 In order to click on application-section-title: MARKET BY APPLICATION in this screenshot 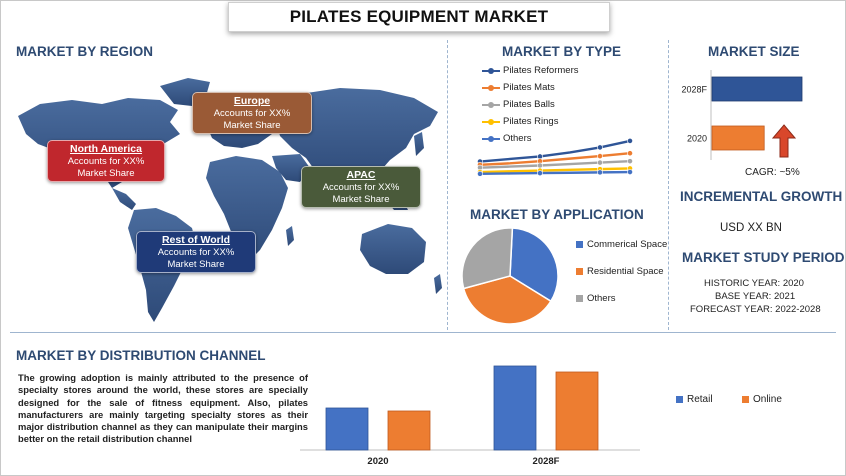, I will do `click(557, 214)`.